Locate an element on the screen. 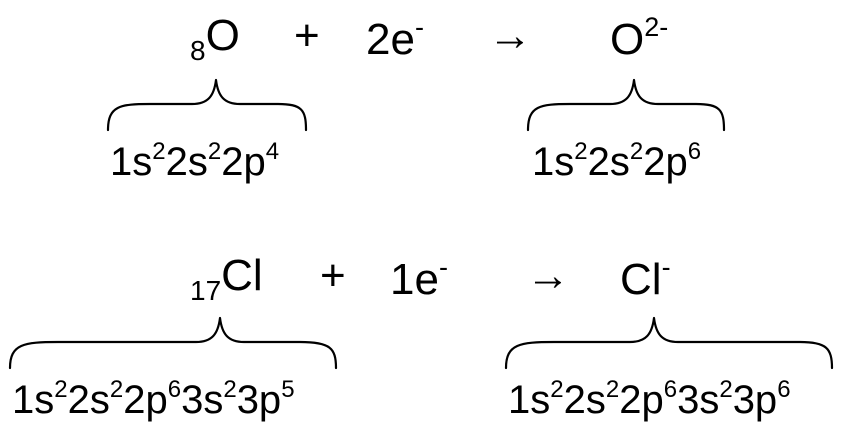 Image resolution: width=841 pixels, height=429 pixels. brace-oxygen-product is located at coordinates (626, 105).